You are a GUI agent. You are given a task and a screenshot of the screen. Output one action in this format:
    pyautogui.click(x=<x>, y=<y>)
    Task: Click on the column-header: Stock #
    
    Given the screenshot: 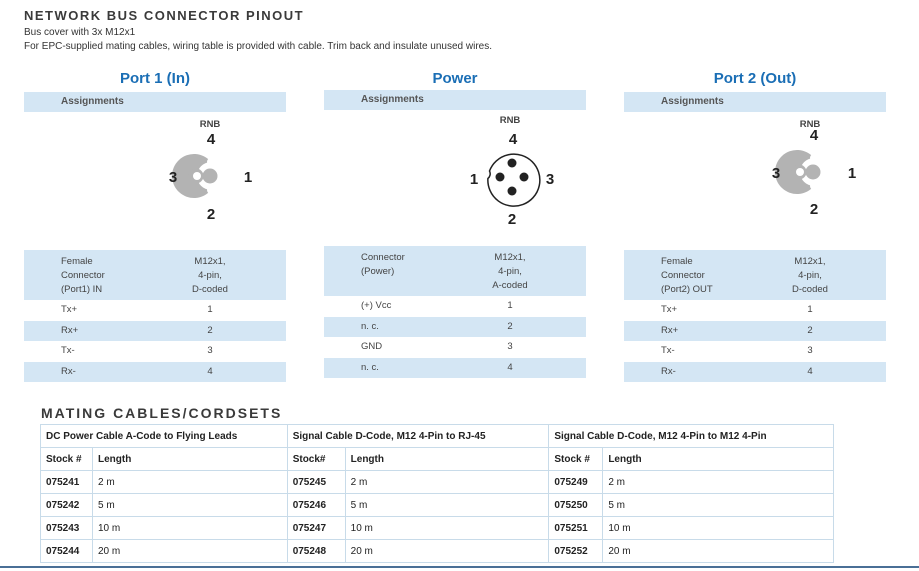 What is the action you would take?
    pyautogui.click(x=576, y=459)
    